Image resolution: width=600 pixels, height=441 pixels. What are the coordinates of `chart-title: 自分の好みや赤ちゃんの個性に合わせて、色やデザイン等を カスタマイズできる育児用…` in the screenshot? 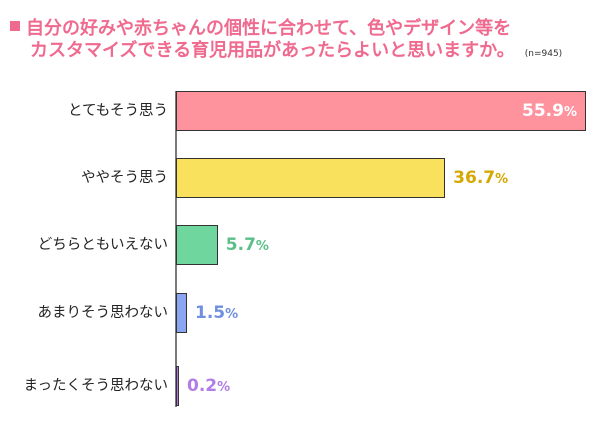 It's located at (305, 41).